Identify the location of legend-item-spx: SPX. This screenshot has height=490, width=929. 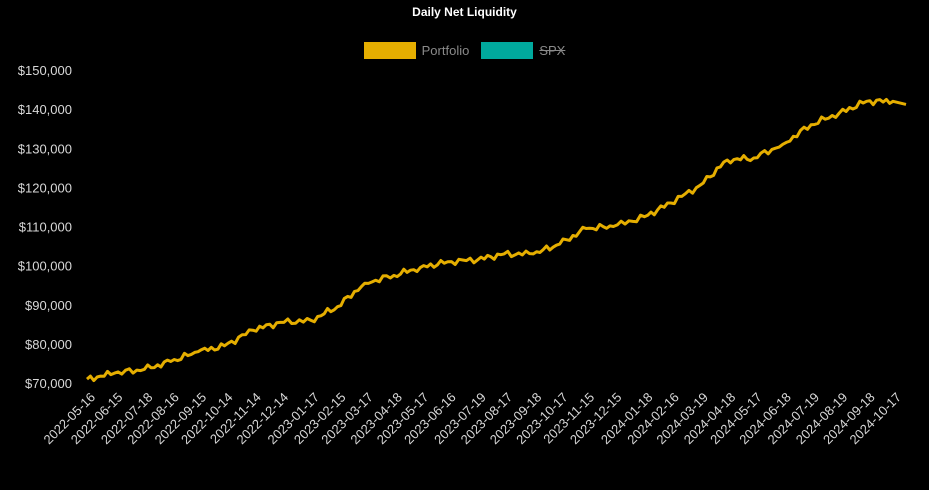
(523, 50).